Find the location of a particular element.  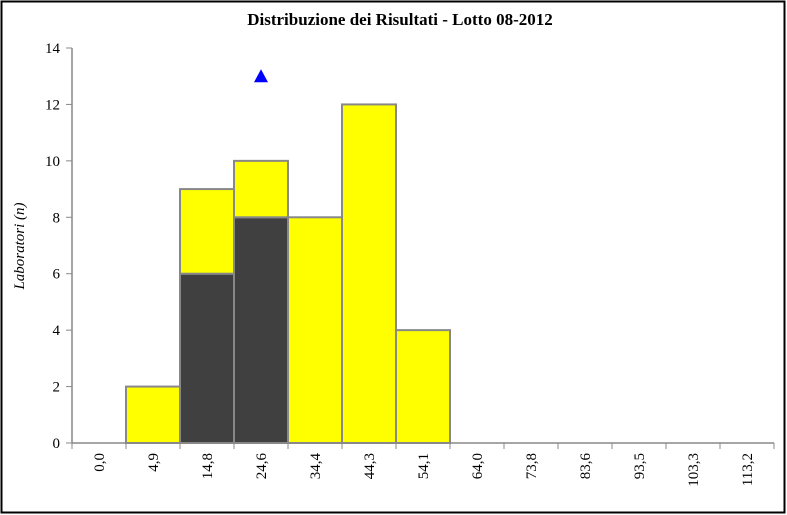

x-tick-label: 34,4 is located at coordinates (316, 466).